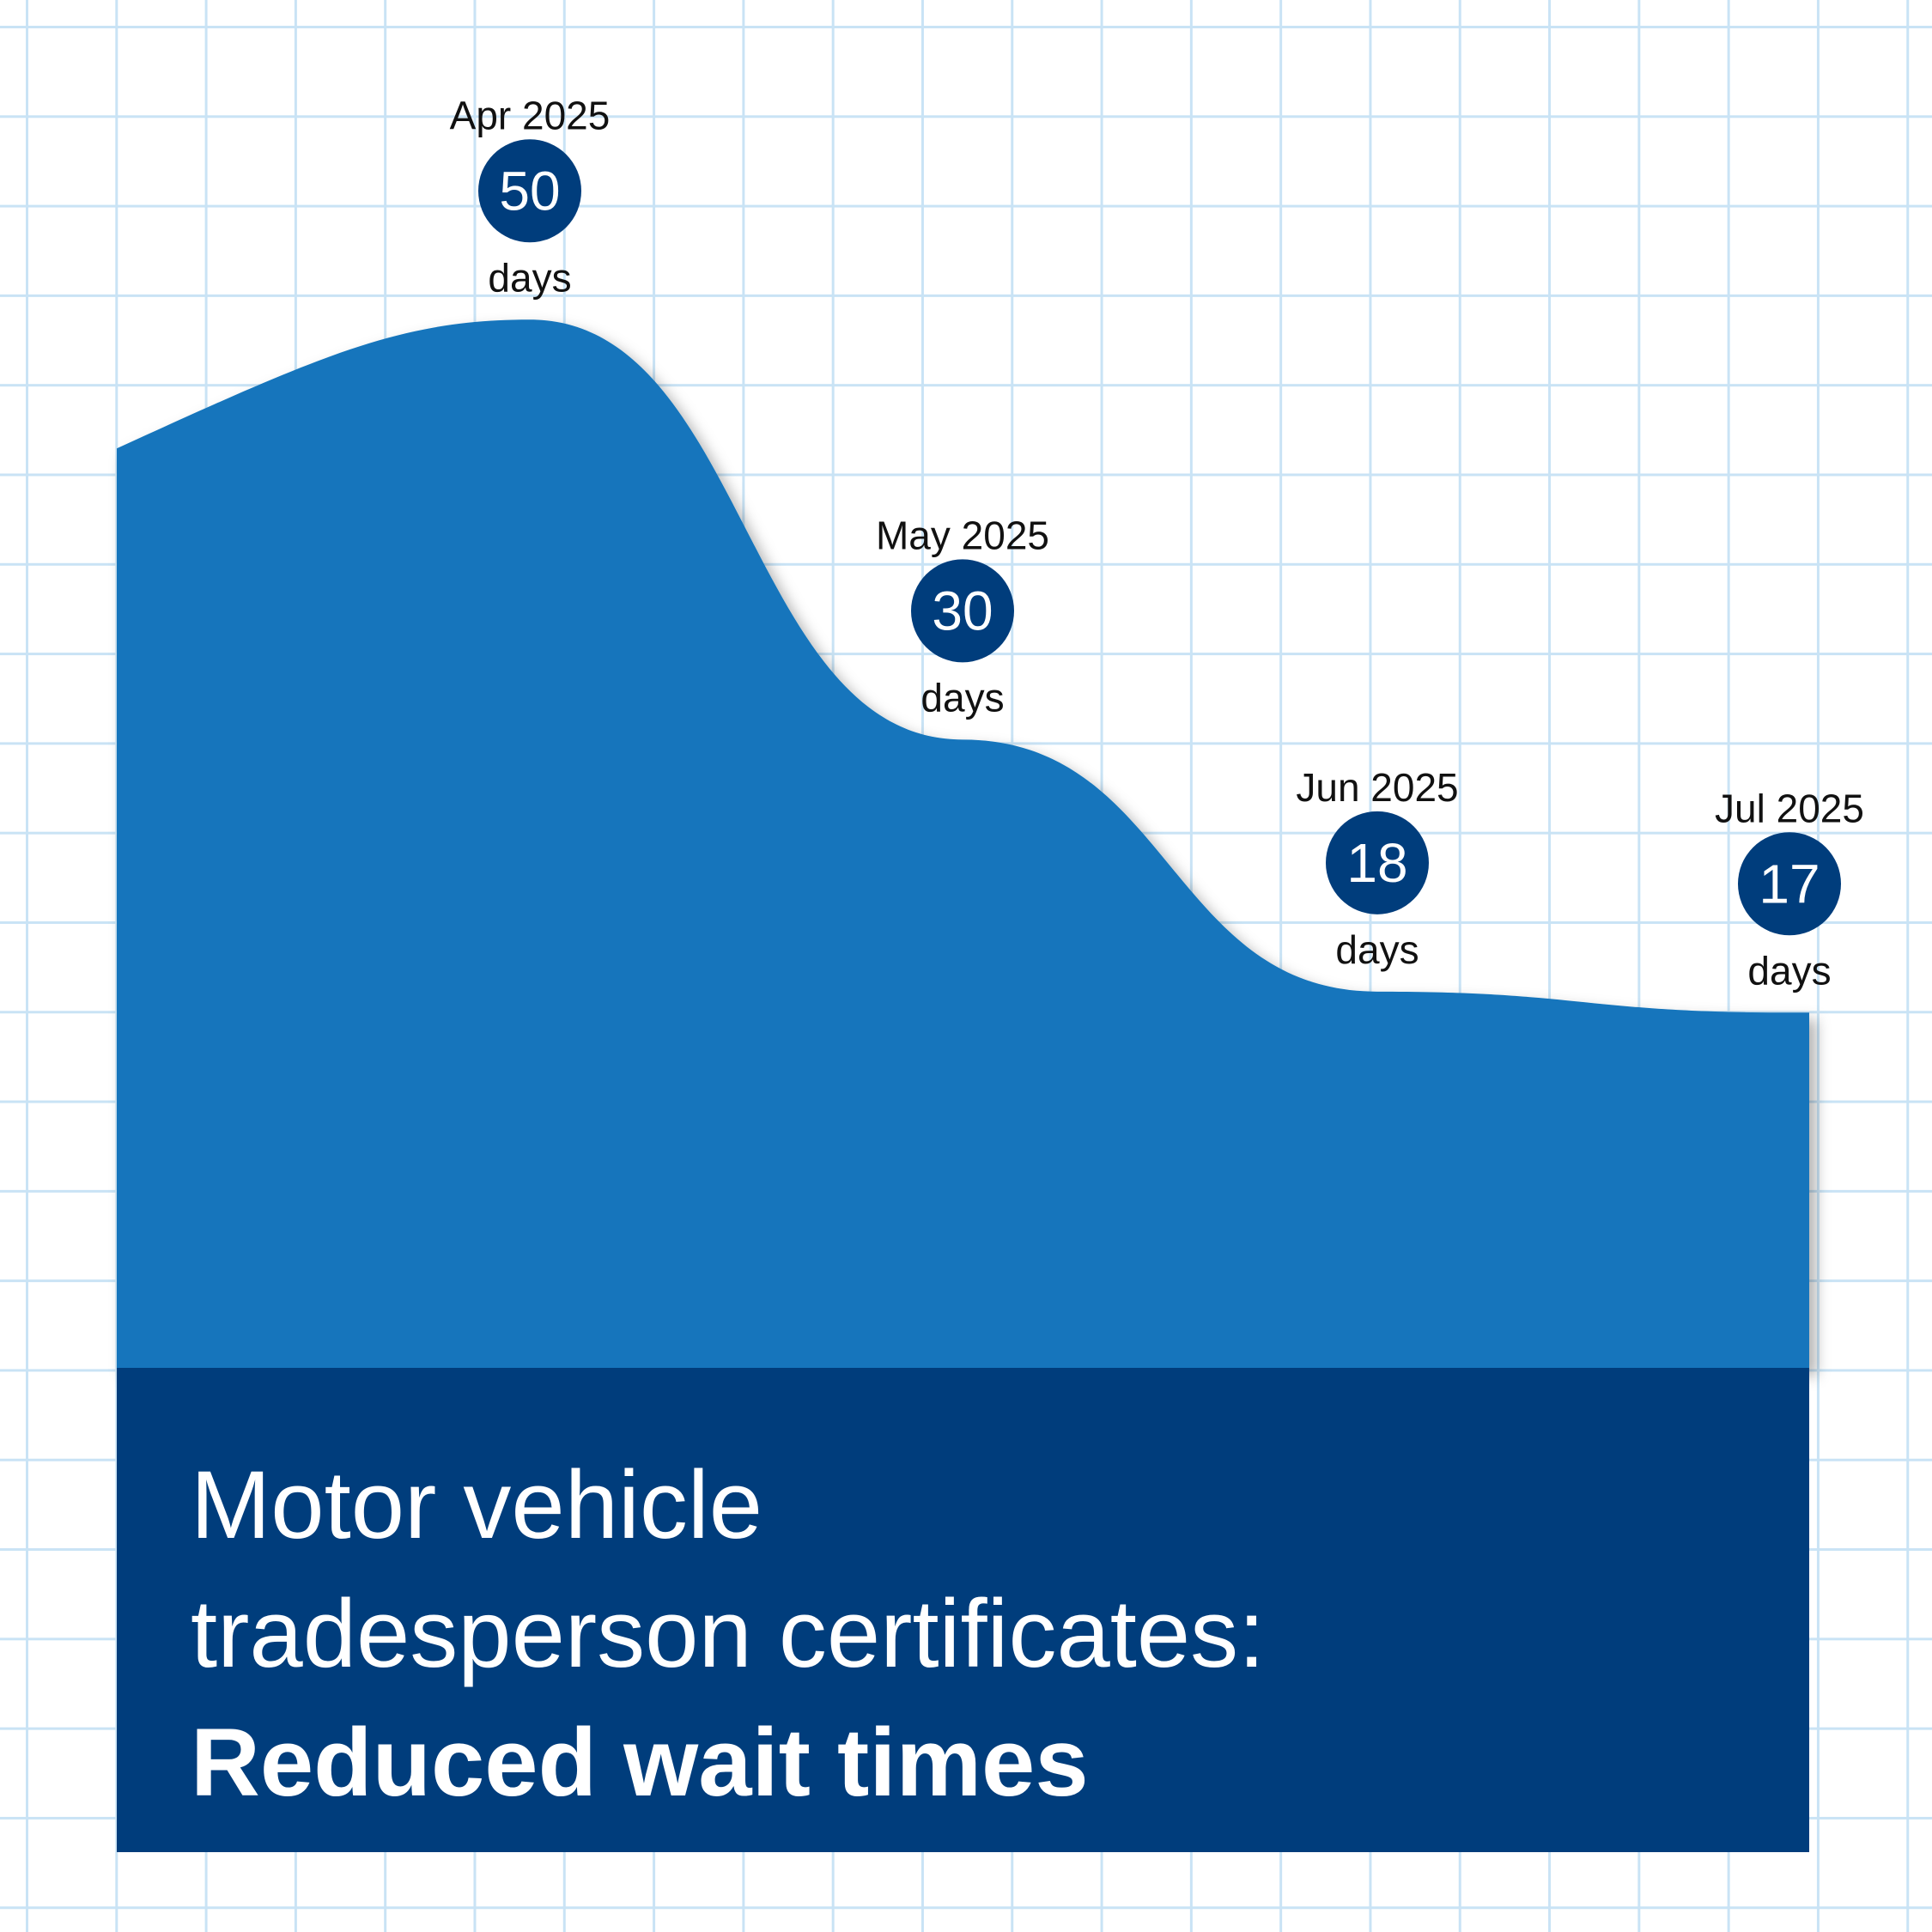  I want to click on data-label: 18, so click(1376, 863).